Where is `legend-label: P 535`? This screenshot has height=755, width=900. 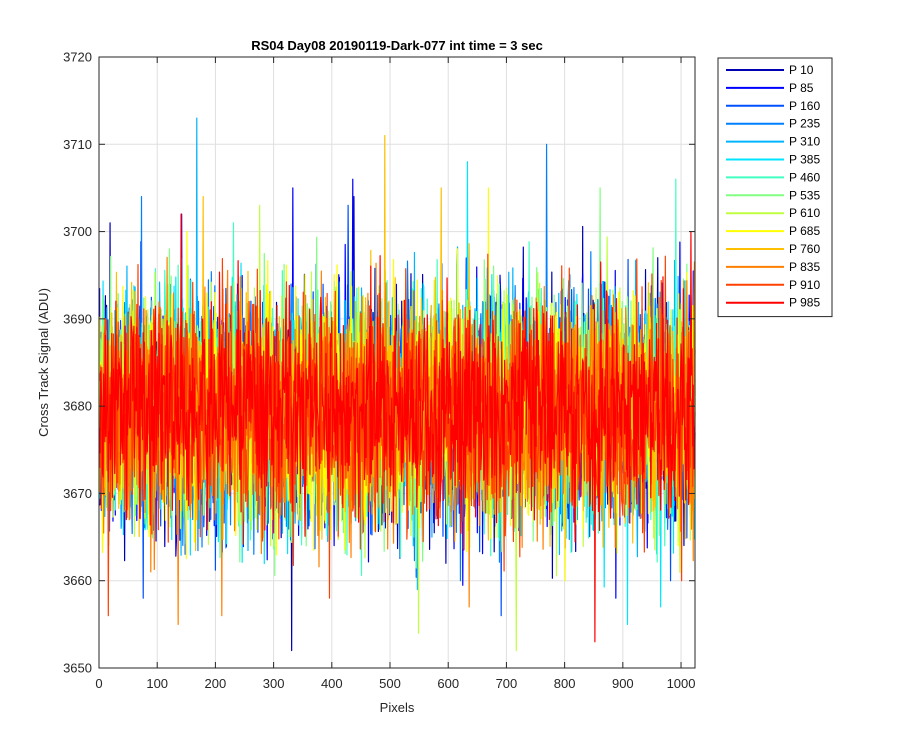
legend-label: P 535 is located at coordinates (804, 195).